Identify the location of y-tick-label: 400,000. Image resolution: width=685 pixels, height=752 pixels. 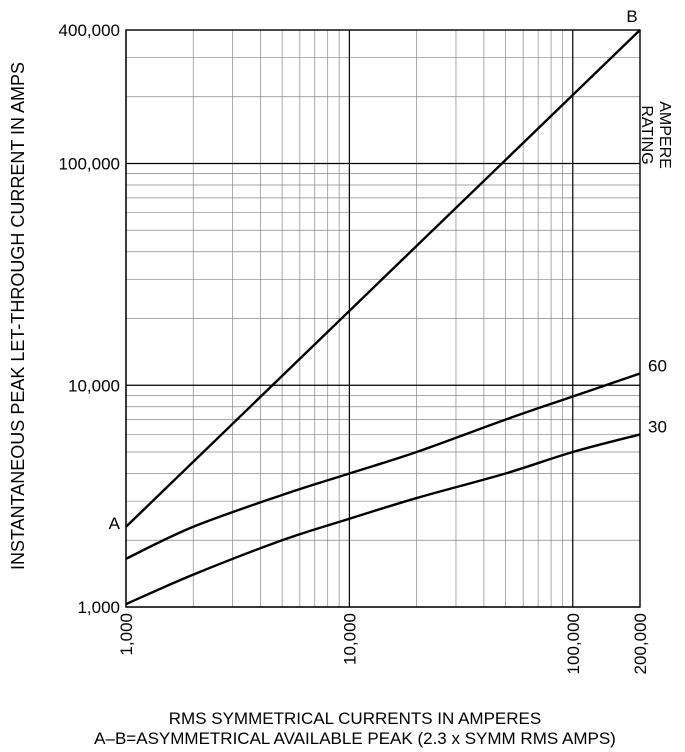
(89, 30).